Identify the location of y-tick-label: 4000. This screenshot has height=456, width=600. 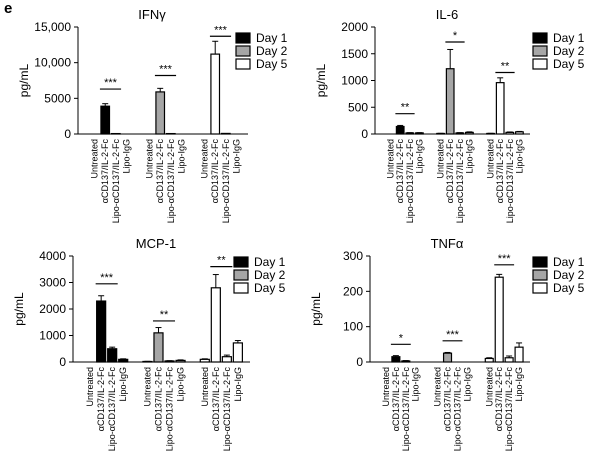
(52, 256).